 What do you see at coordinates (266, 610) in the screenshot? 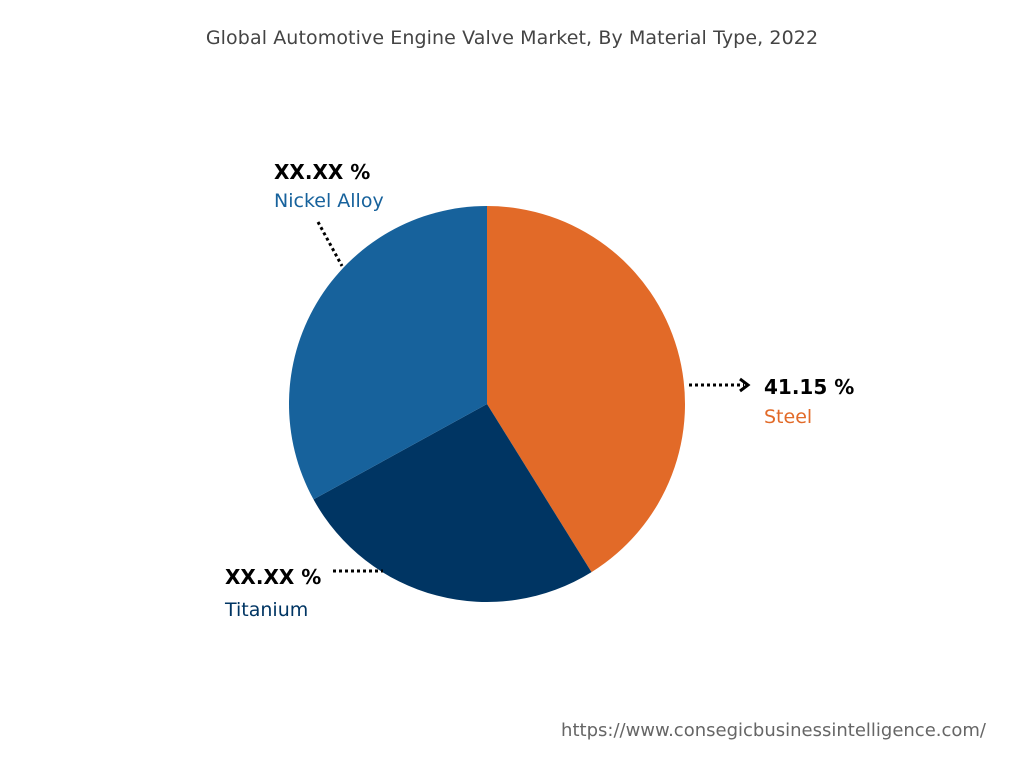
I see `titanium-category-label: Titanium` at bounding box center [266, 610].